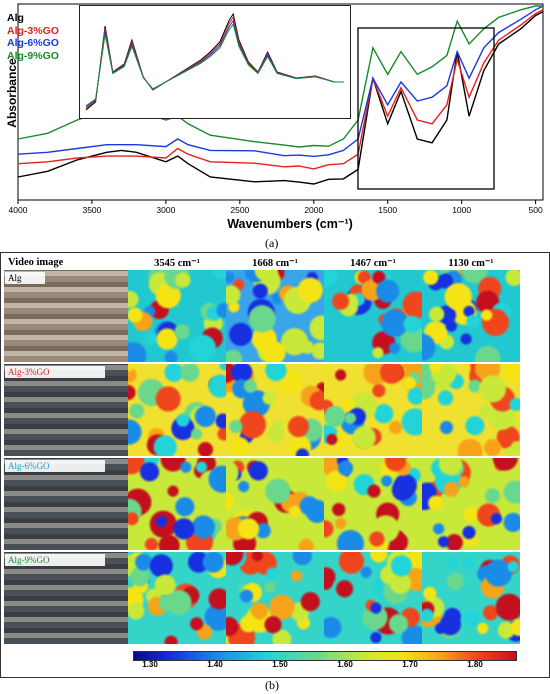 This screenshot has width=550, height=694. What do you see at coordinates (33, 30) in the screenshot?
I see `legend-item-alg-3go: Alg-3%GO` at bounding box center [33, 30].